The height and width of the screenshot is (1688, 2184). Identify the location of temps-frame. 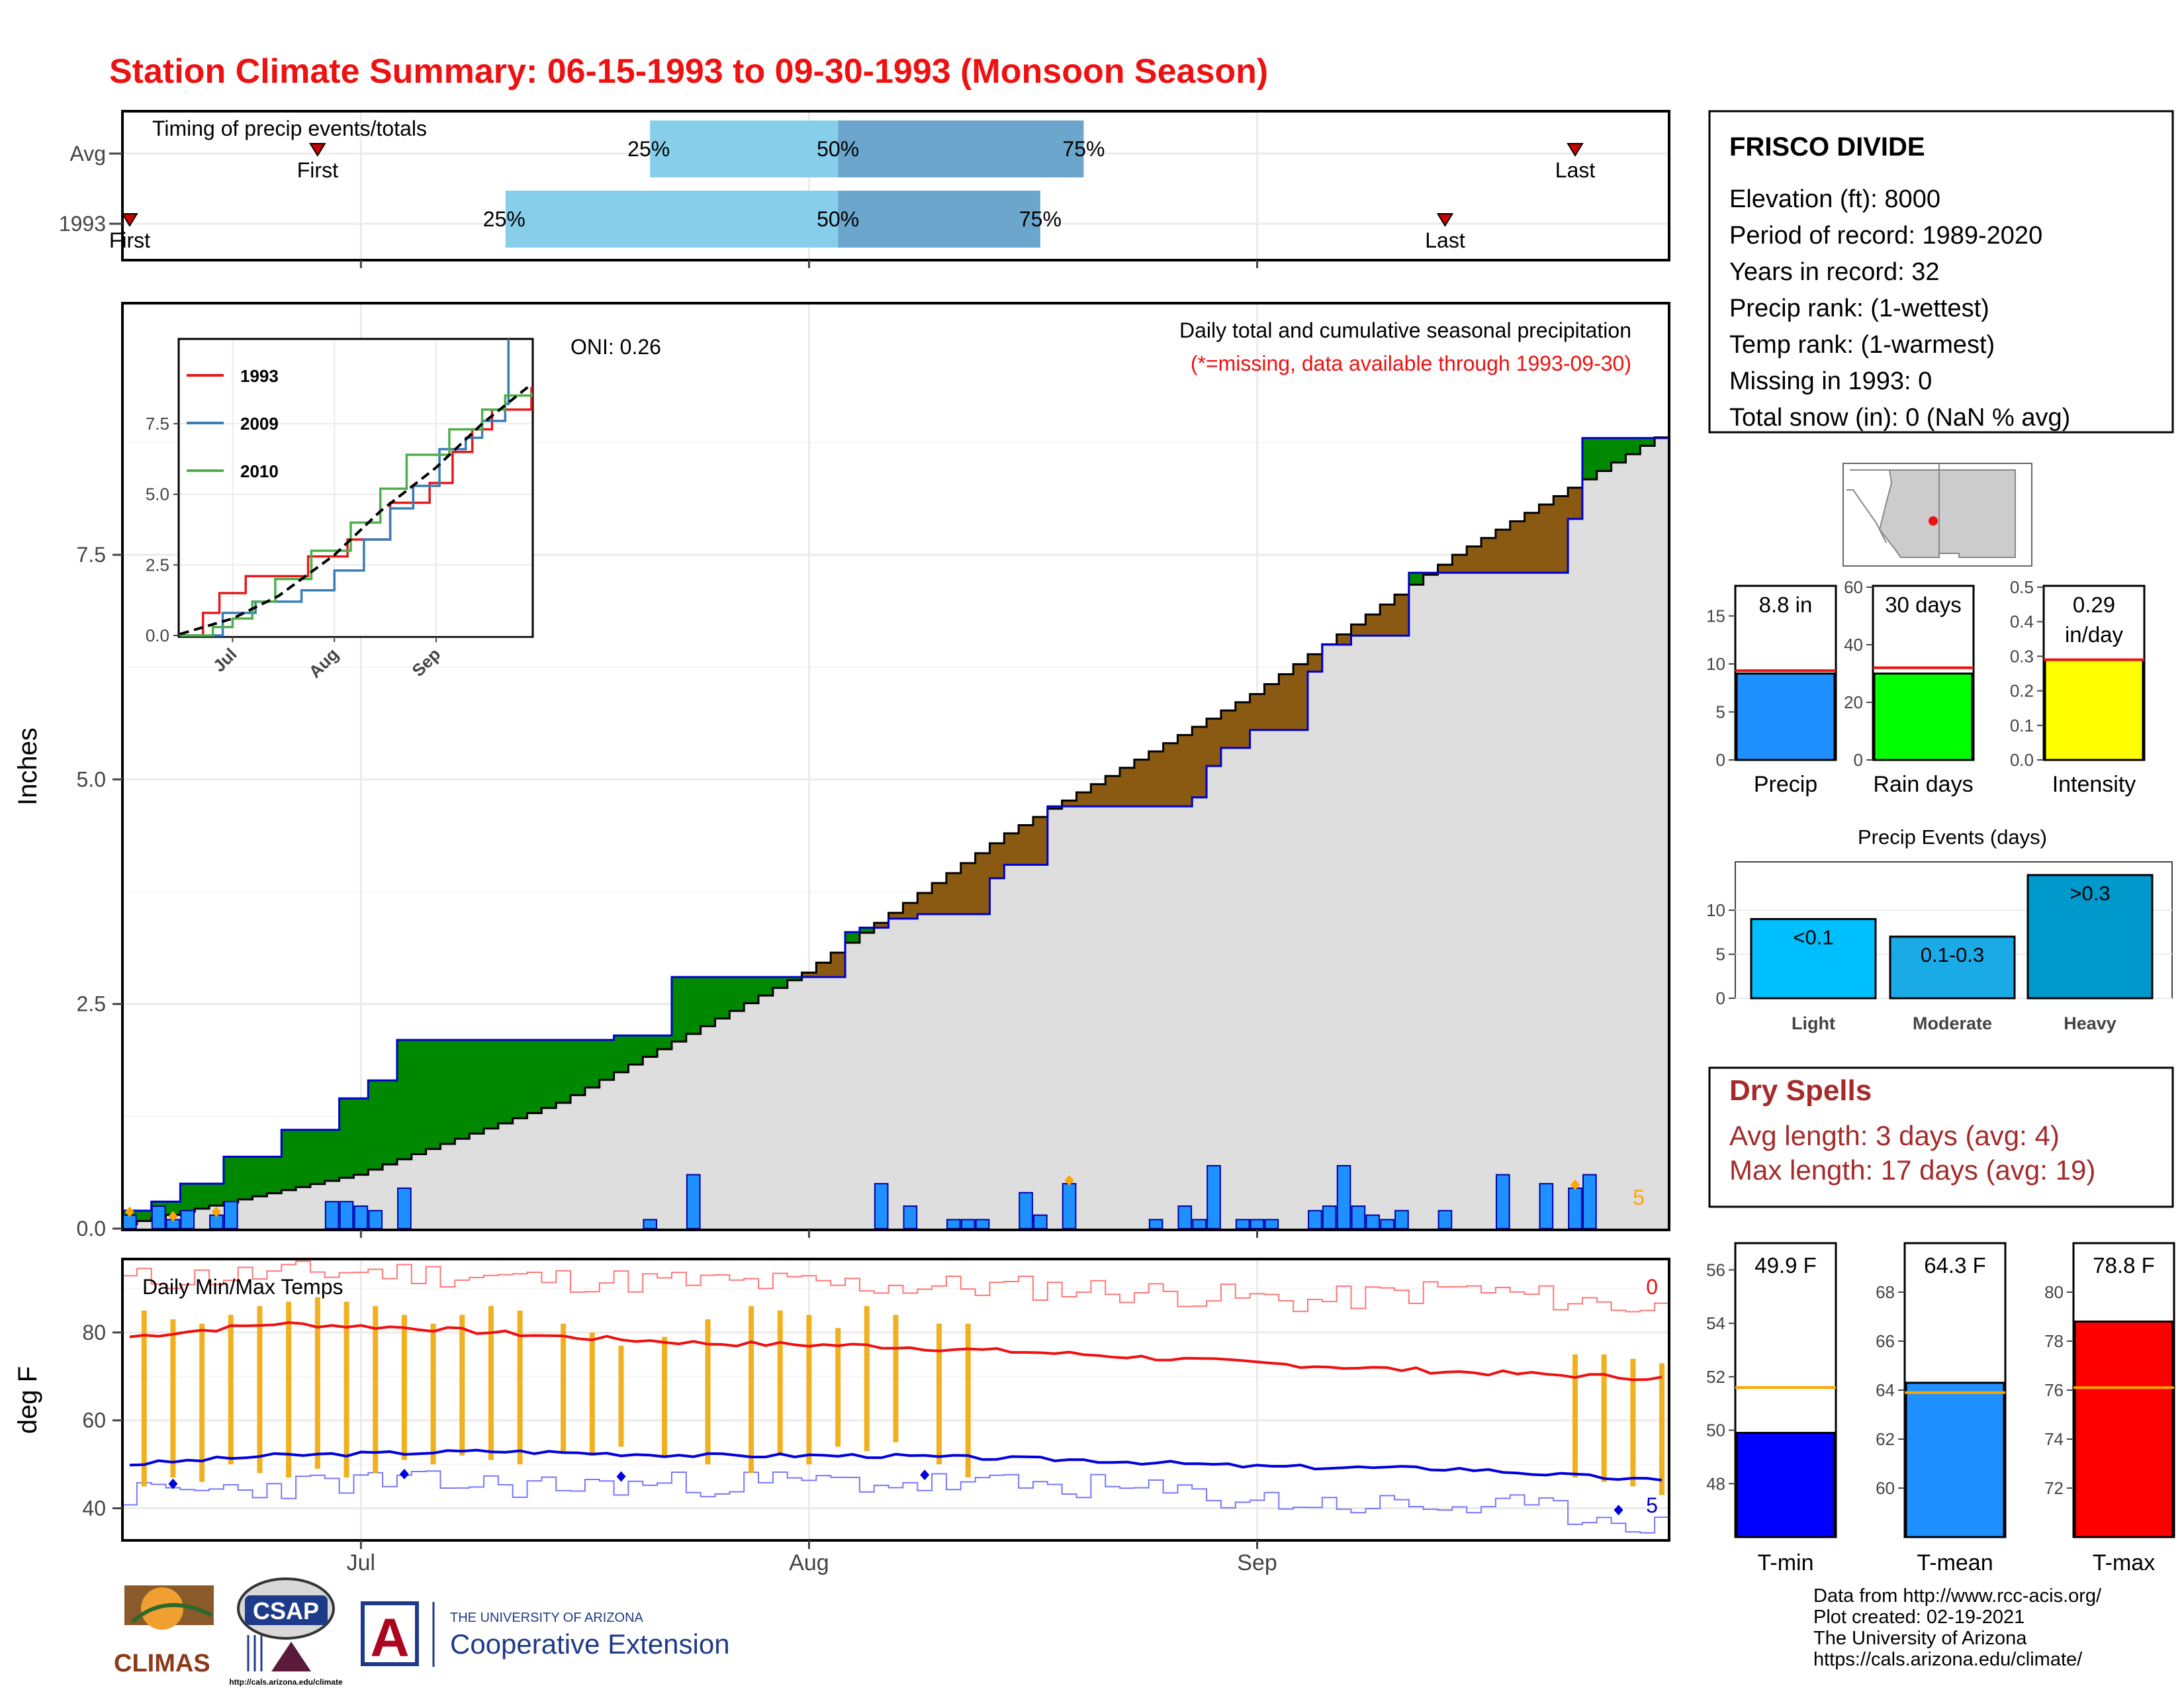
(896, 1400).